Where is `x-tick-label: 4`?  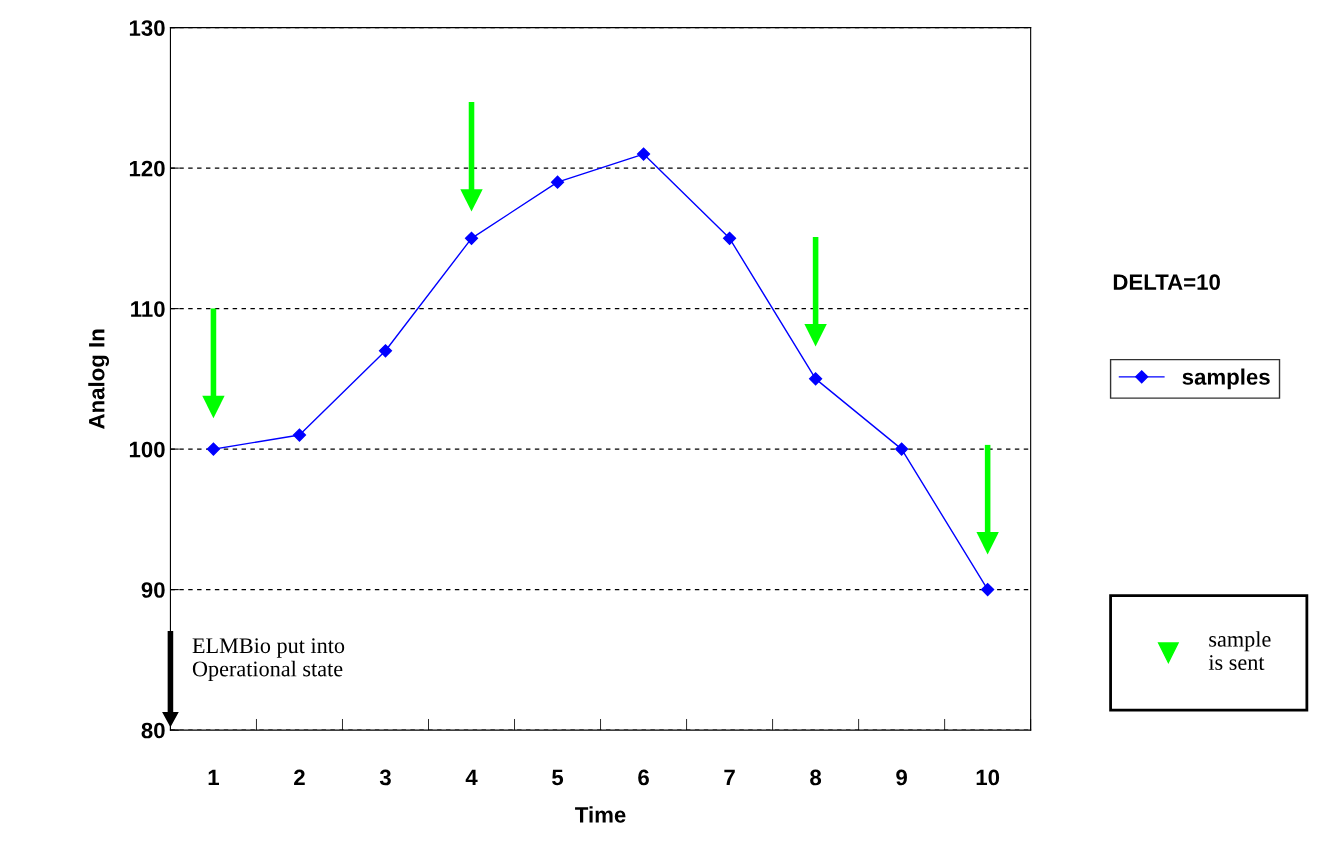
x-tick-label: 4 is located at coordinates (471, 777).